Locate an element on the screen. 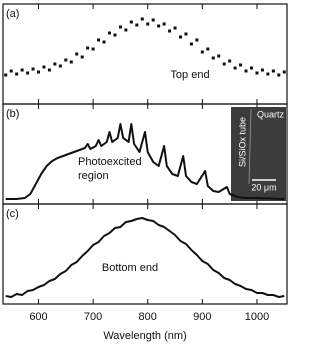 This screenshot has width=320, height=346. tube-edge is located at coordinates (250, 146).